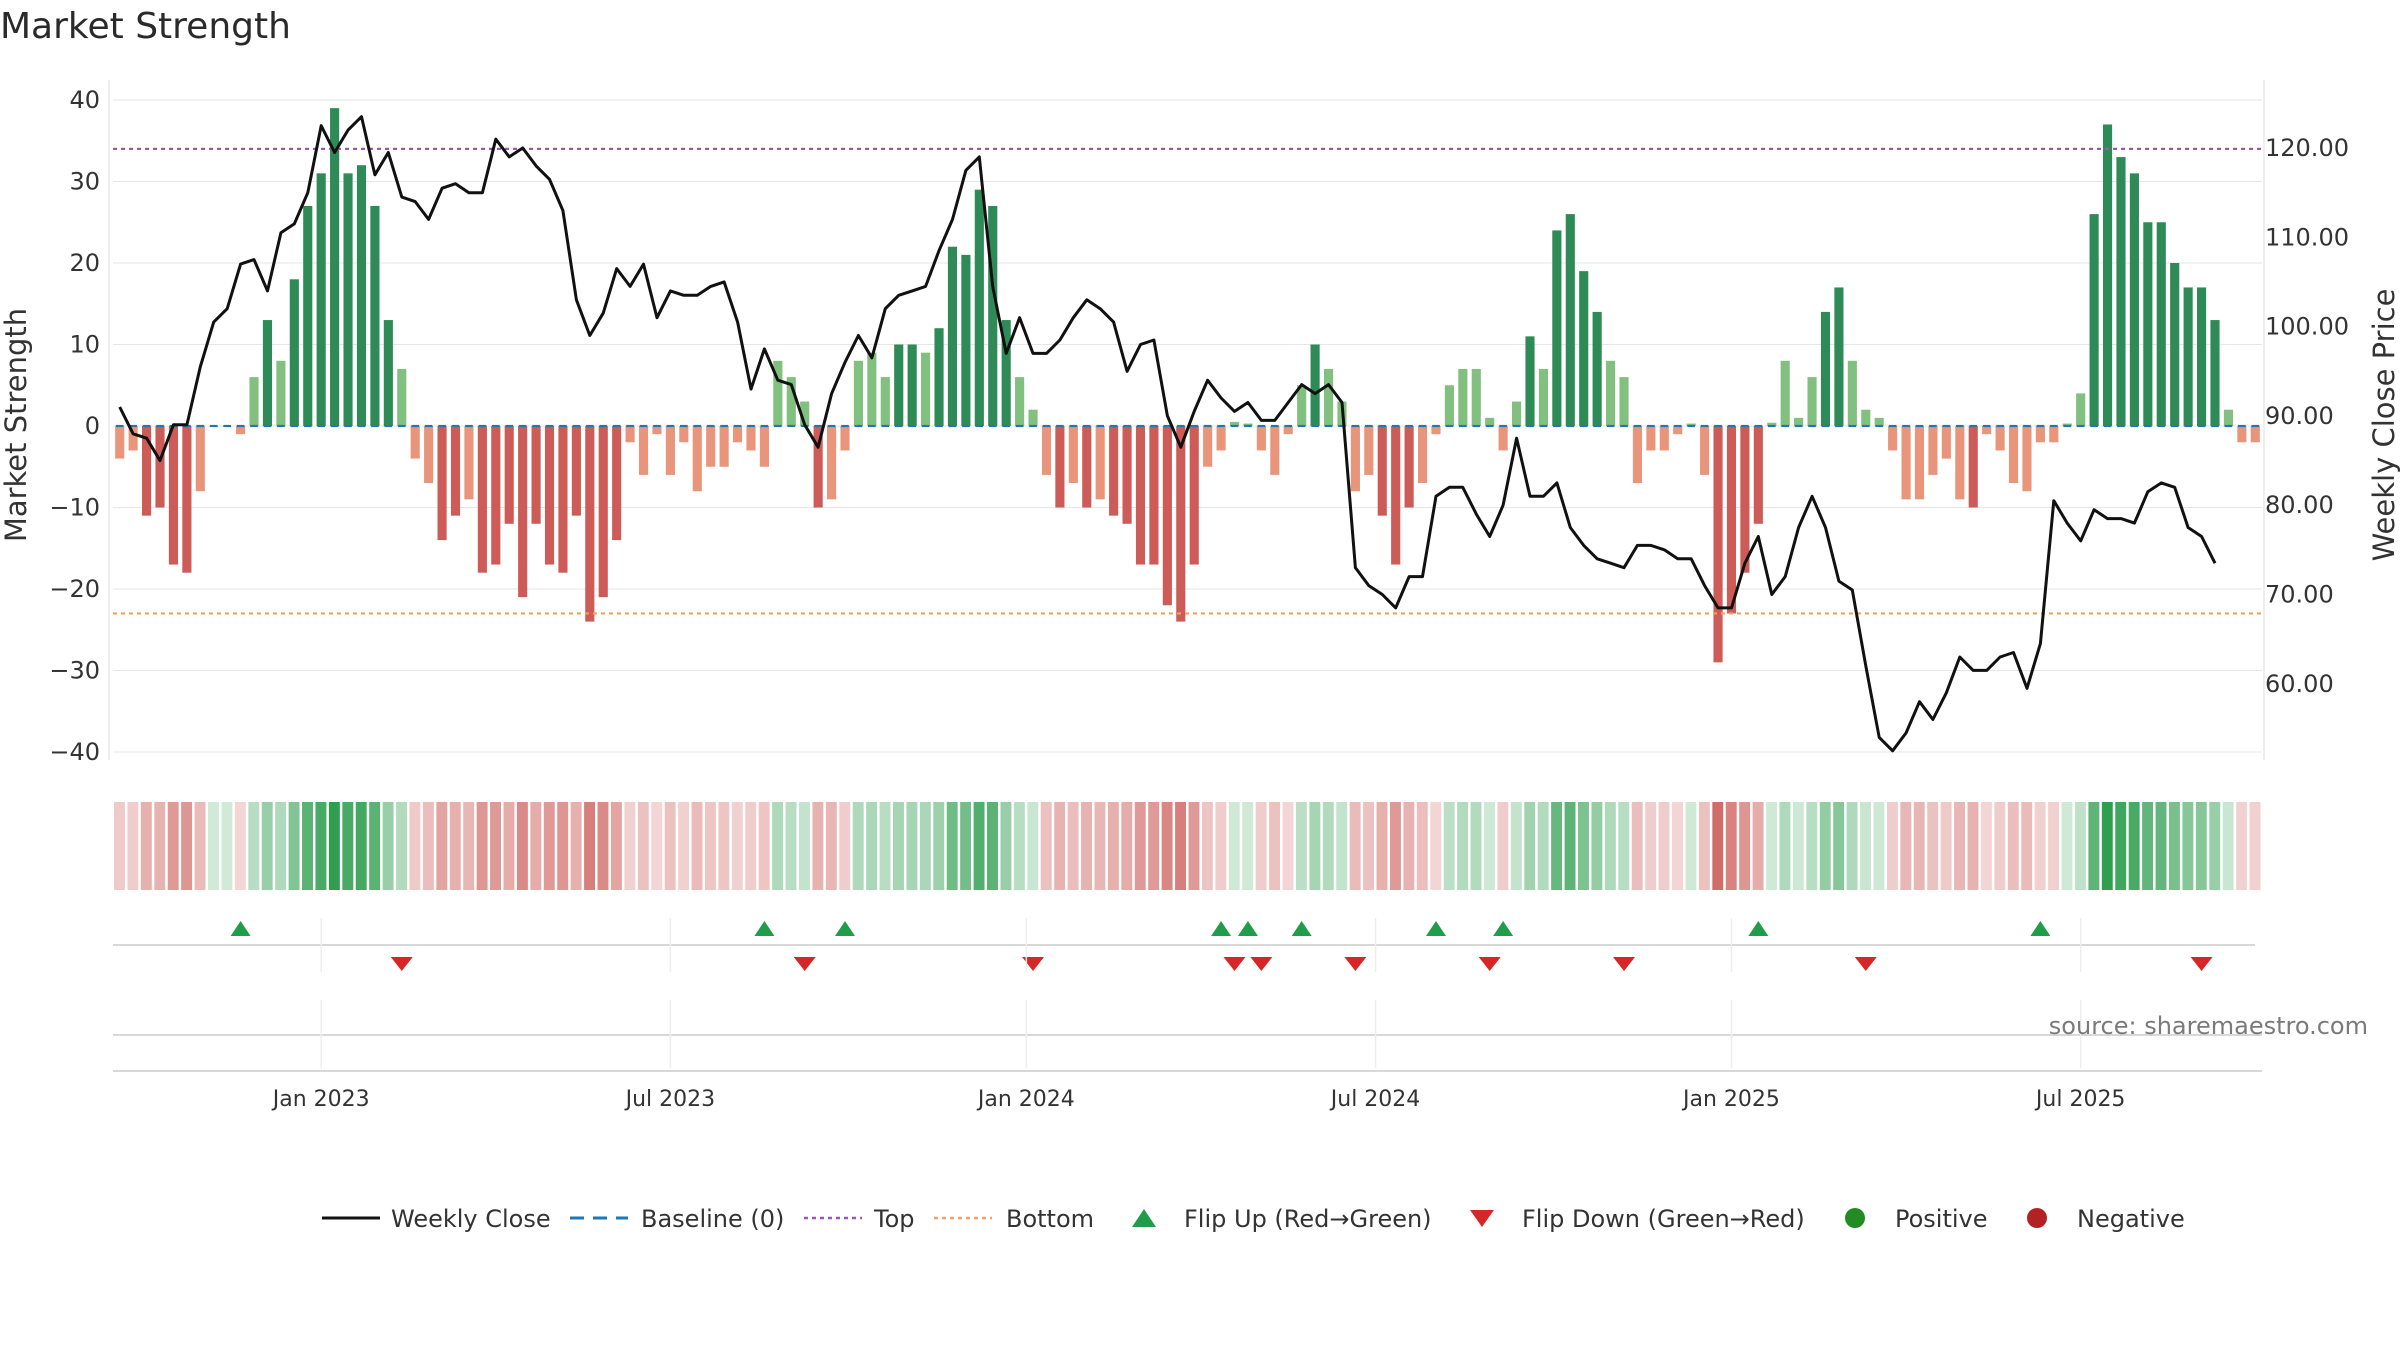 The width and height of the screenshot is (2400, 1350). What do you see at coordinates (84, 345) in the screenshot?
I see `y-tick-label: 10` at bounding box center [84, 345].